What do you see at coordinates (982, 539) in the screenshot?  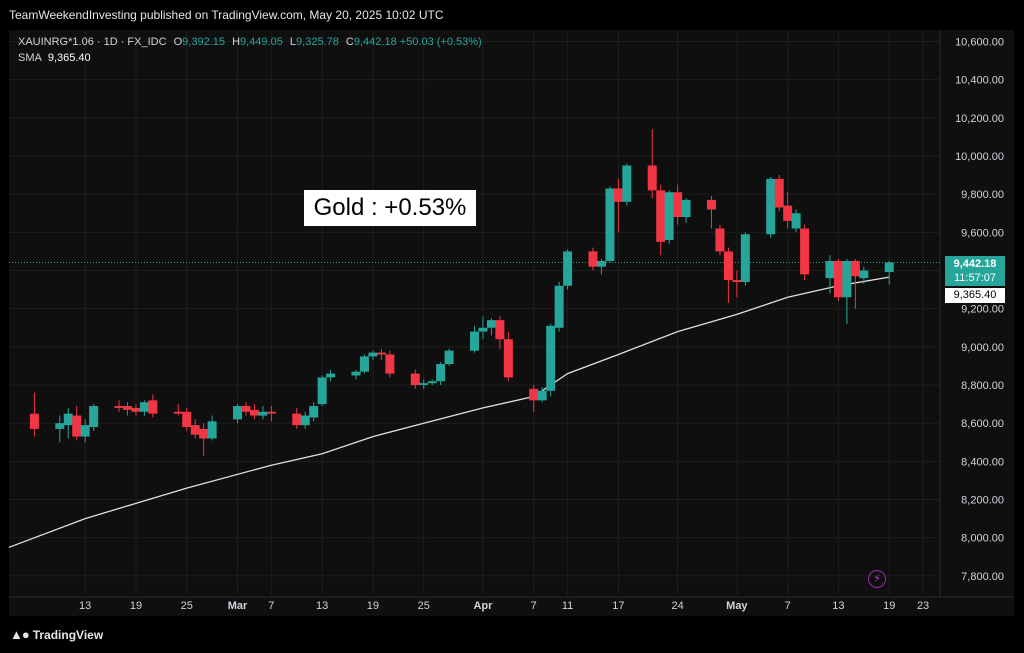 I see `y-tick-label: 8,000.00` at bounding box center [982, 539].